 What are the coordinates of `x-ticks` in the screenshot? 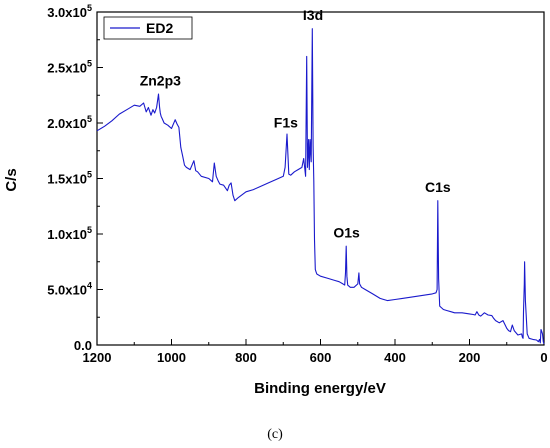 It's located at (320, 342).